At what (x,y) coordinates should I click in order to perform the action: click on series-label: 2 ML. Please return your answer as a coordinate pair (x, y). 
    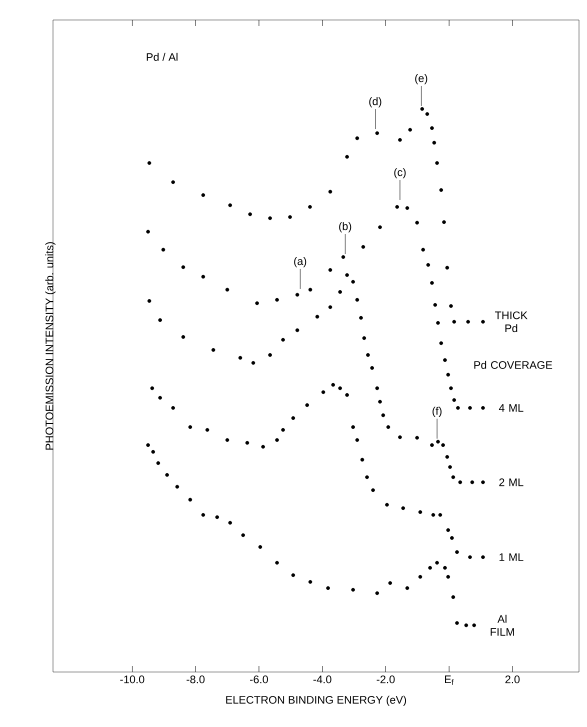
    Looking at the image, I should click on (511, 482).